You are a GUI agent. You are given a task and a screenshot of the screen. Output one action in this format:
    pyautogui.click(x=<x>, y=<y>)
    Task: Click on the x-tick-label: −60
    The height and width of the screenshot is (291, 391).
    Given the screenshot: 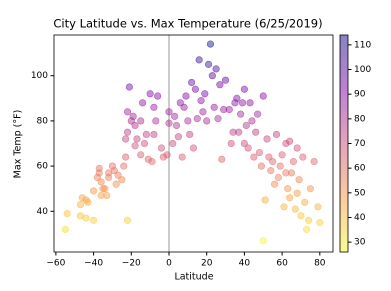 What is the action you would take?
    pyautogui.click(x=55, y=264)
    